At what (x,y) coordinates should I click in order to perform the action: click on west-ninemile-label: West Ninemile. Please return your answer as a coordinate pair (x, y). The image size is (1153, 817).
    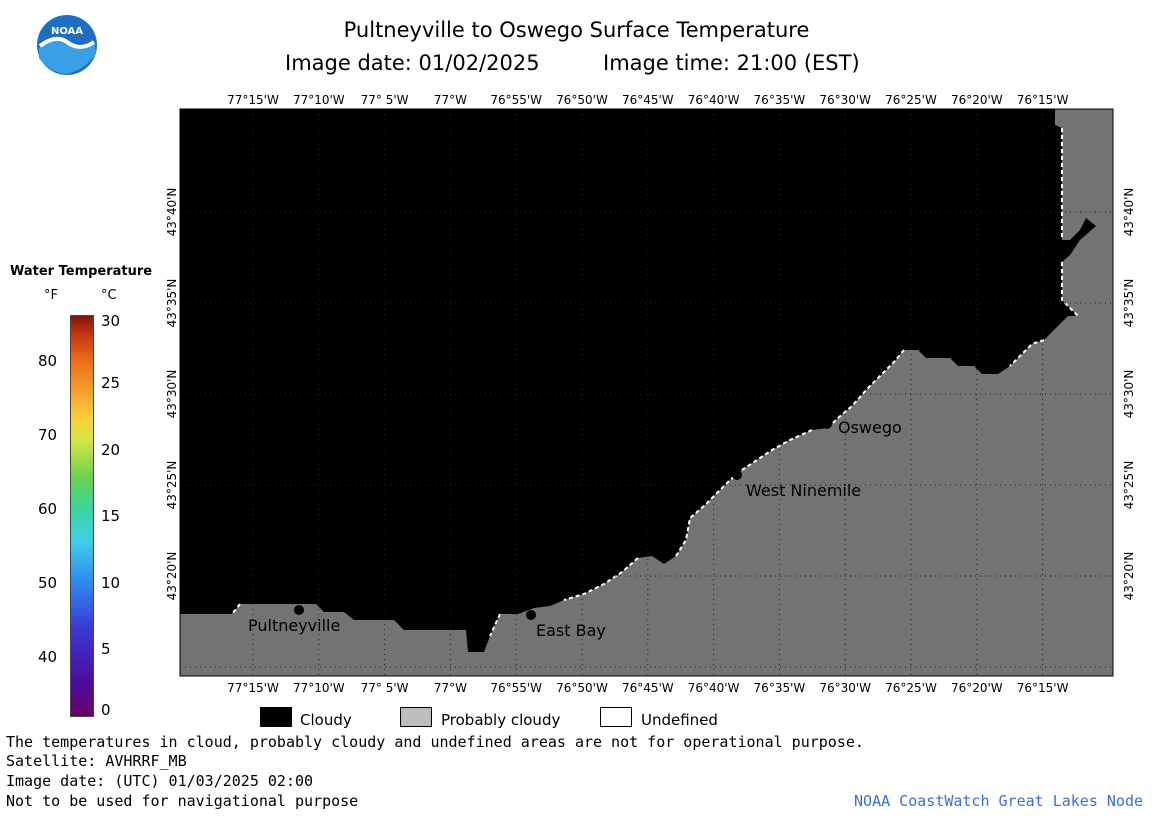
    Looking at the image, I should click on (803, 490).